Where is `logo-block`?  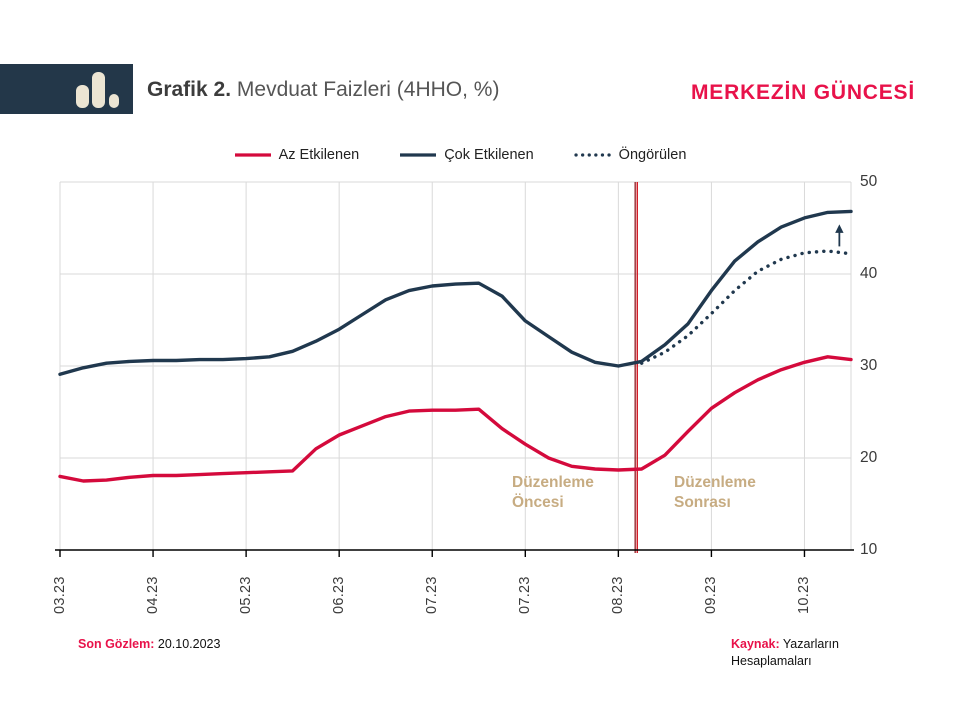 logo-block is located at coordinates (66, 89).